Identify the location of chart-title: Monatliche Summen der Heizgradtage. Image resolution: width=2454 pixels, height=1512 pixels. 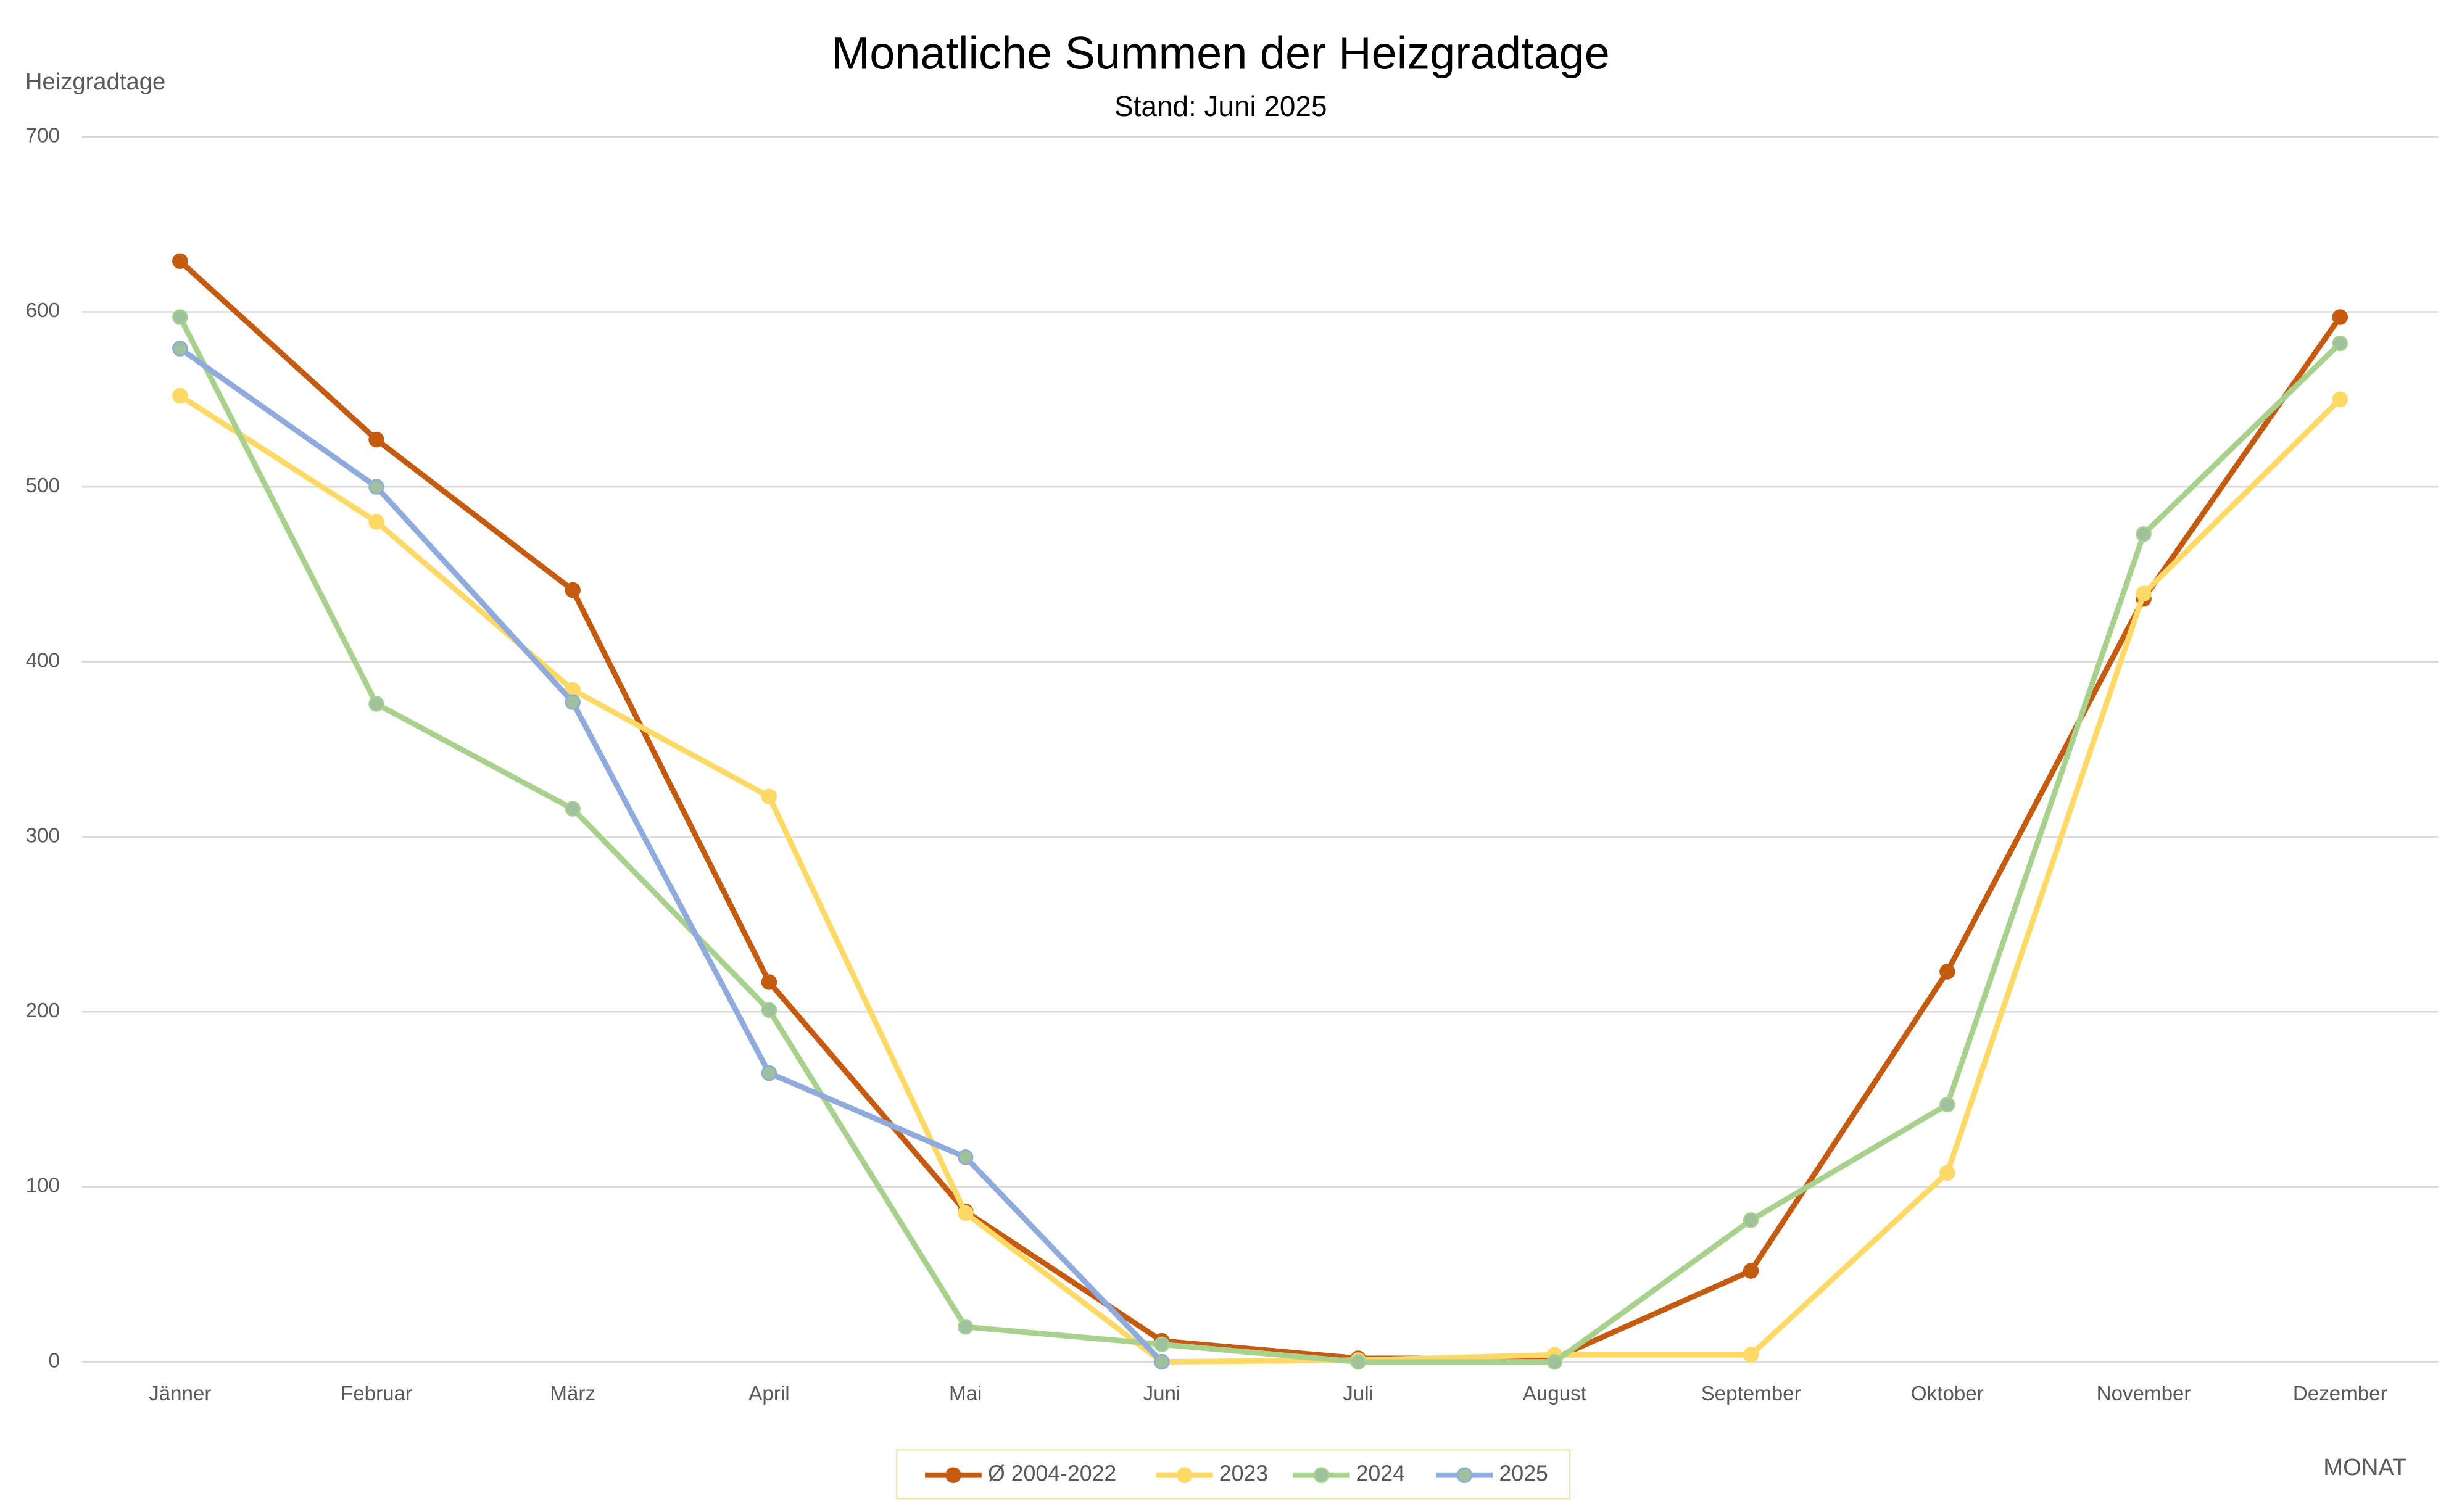
(1221, 53).